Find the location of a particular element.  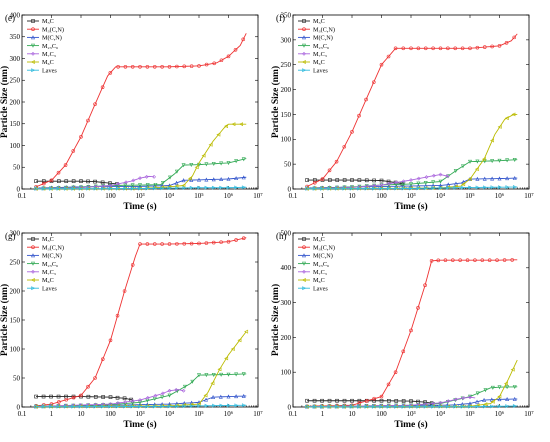

panel-label: (e) is located at coordinates (10, 18).